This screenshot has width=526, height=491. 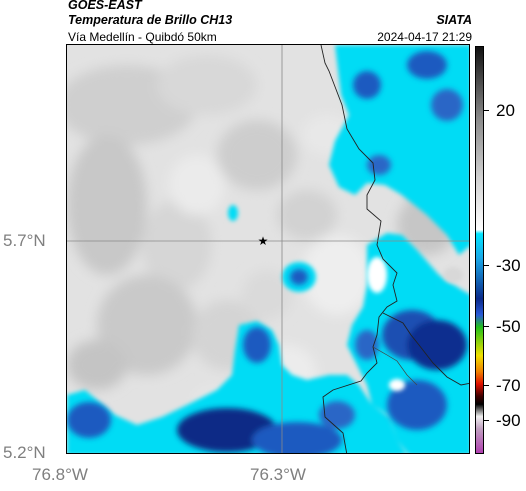 I want to click on lat-label-5-2: 5.2°N, so click(x=24, y=452).